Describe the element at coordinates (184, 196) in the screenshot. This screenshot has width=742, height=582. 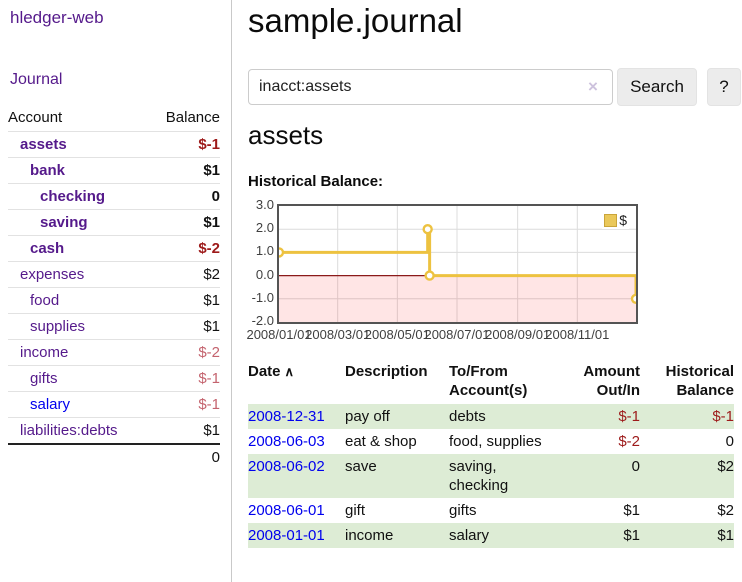
I see `account-balance: 0` at that location.